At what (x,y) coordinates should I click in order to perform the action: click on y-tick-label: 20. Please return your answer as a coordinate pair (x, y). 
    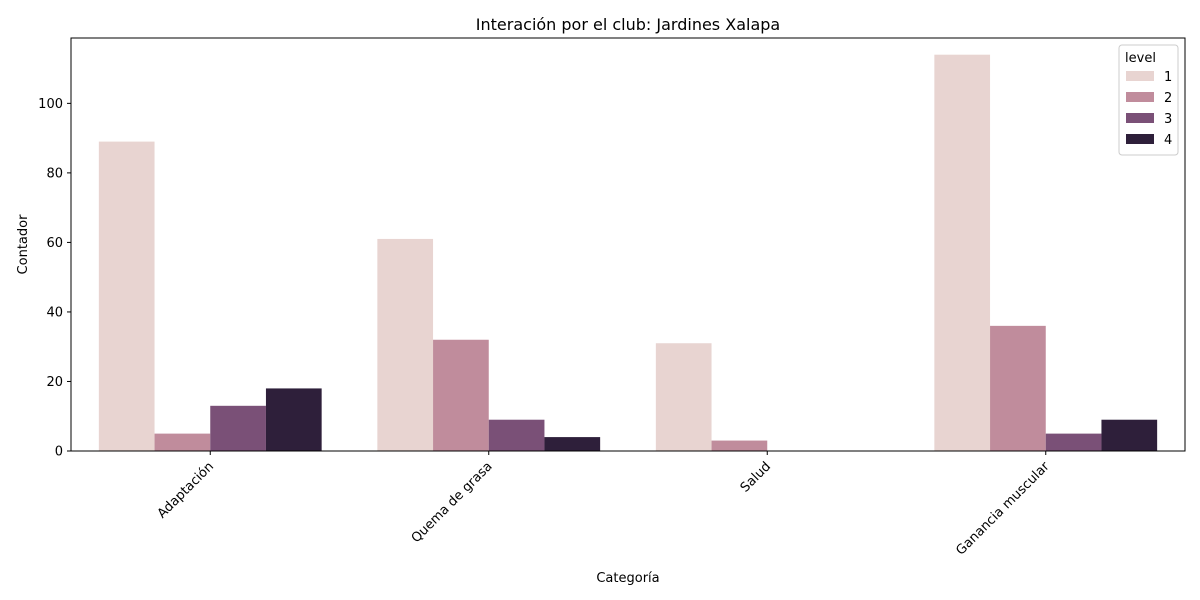
    Looking at the image, I should click on (54, 382).